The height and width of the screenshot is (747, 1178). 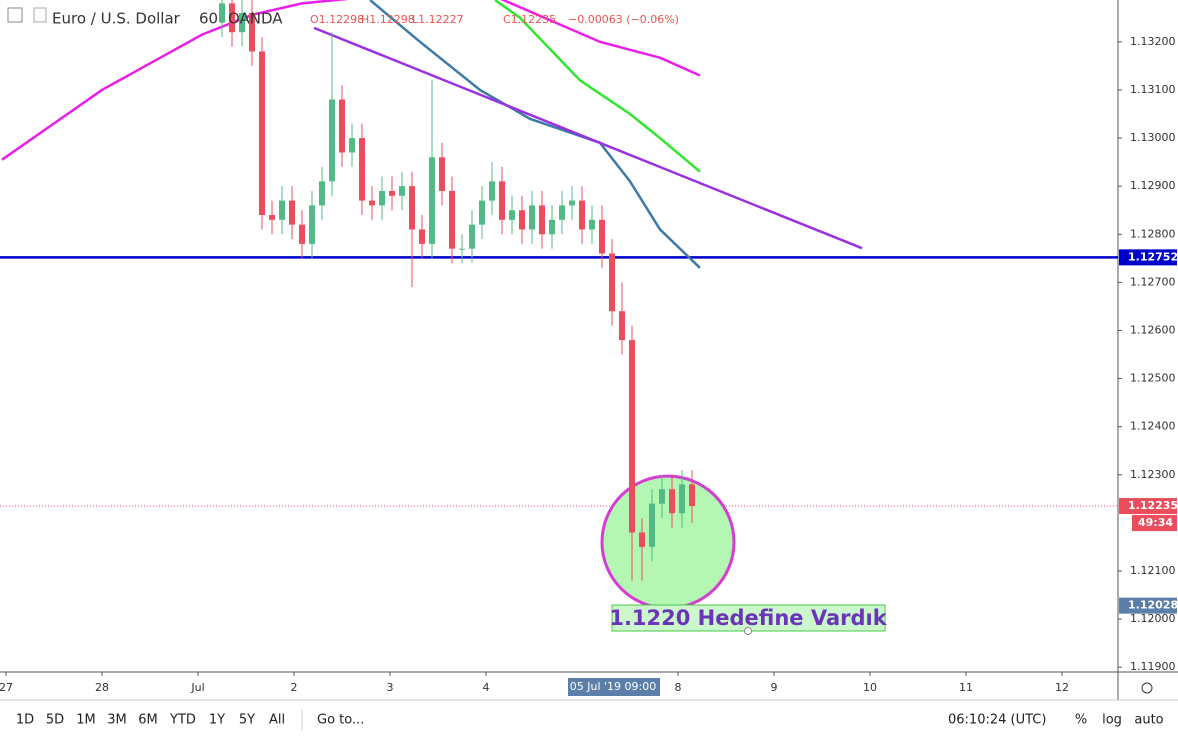 I want to click on annotation-box, so click(x=748, y=618).